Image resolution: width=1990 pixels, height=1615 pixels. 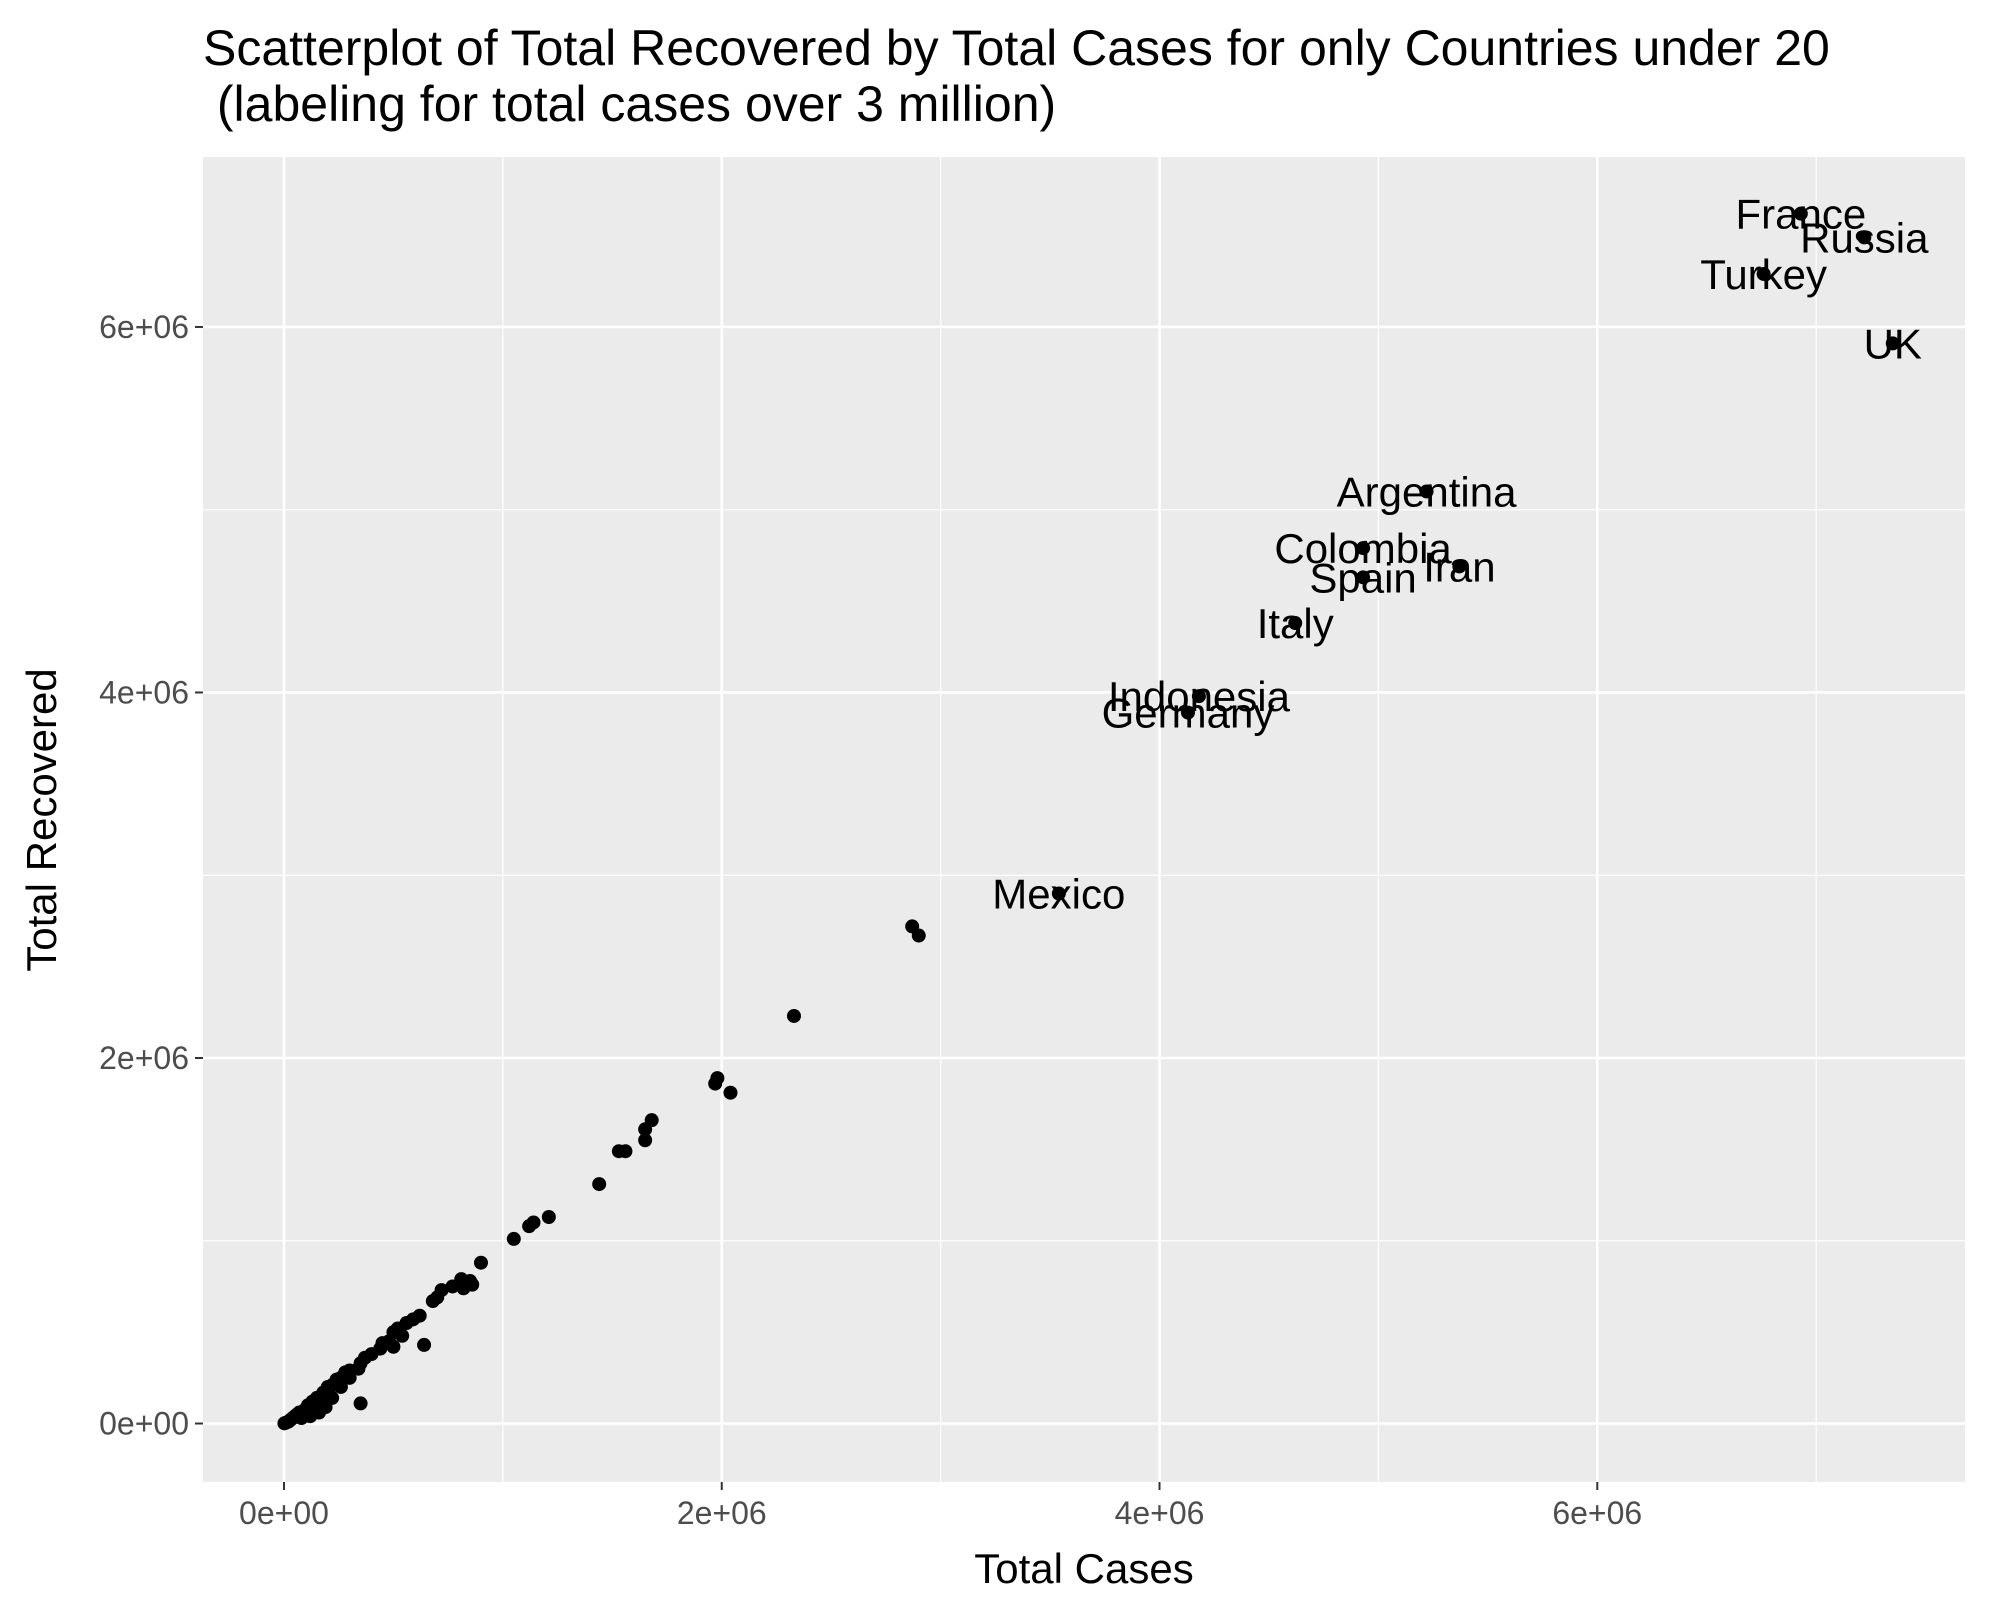 I want to click on point-label: Iran, so click(x=1459, y=566).